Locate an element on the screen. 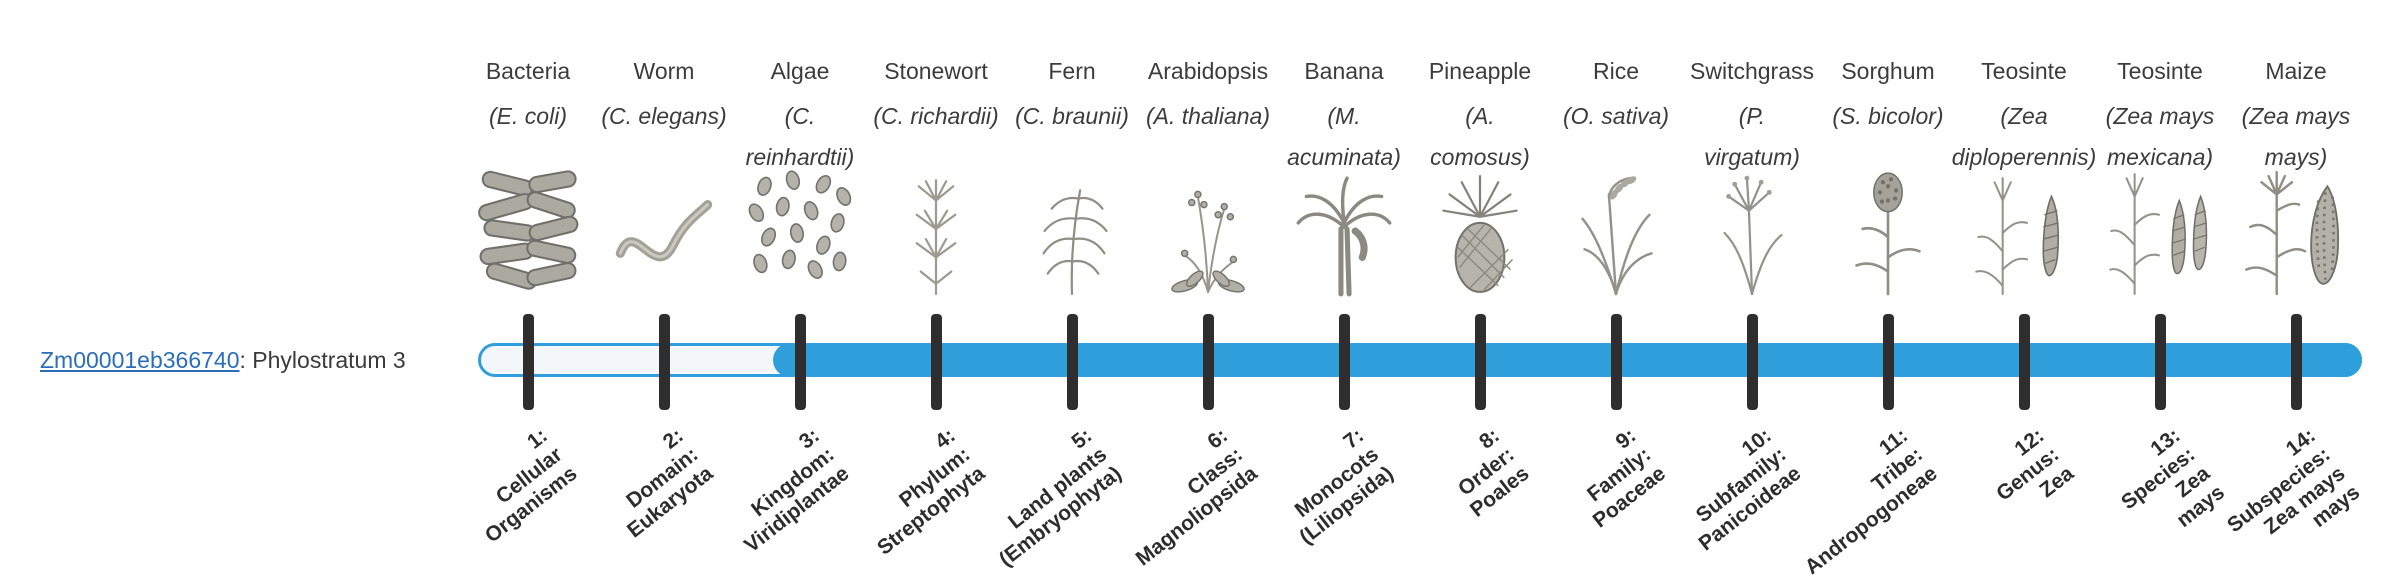  organism-common-name: Sorghum is located at coordinates (1888, 71).